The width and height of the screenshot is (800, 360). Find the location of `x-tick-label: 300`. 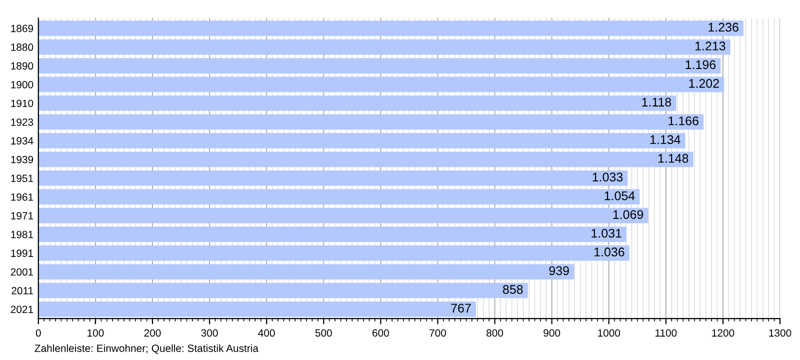

x-tick-label: 300 is located at coordinates (209, 333).